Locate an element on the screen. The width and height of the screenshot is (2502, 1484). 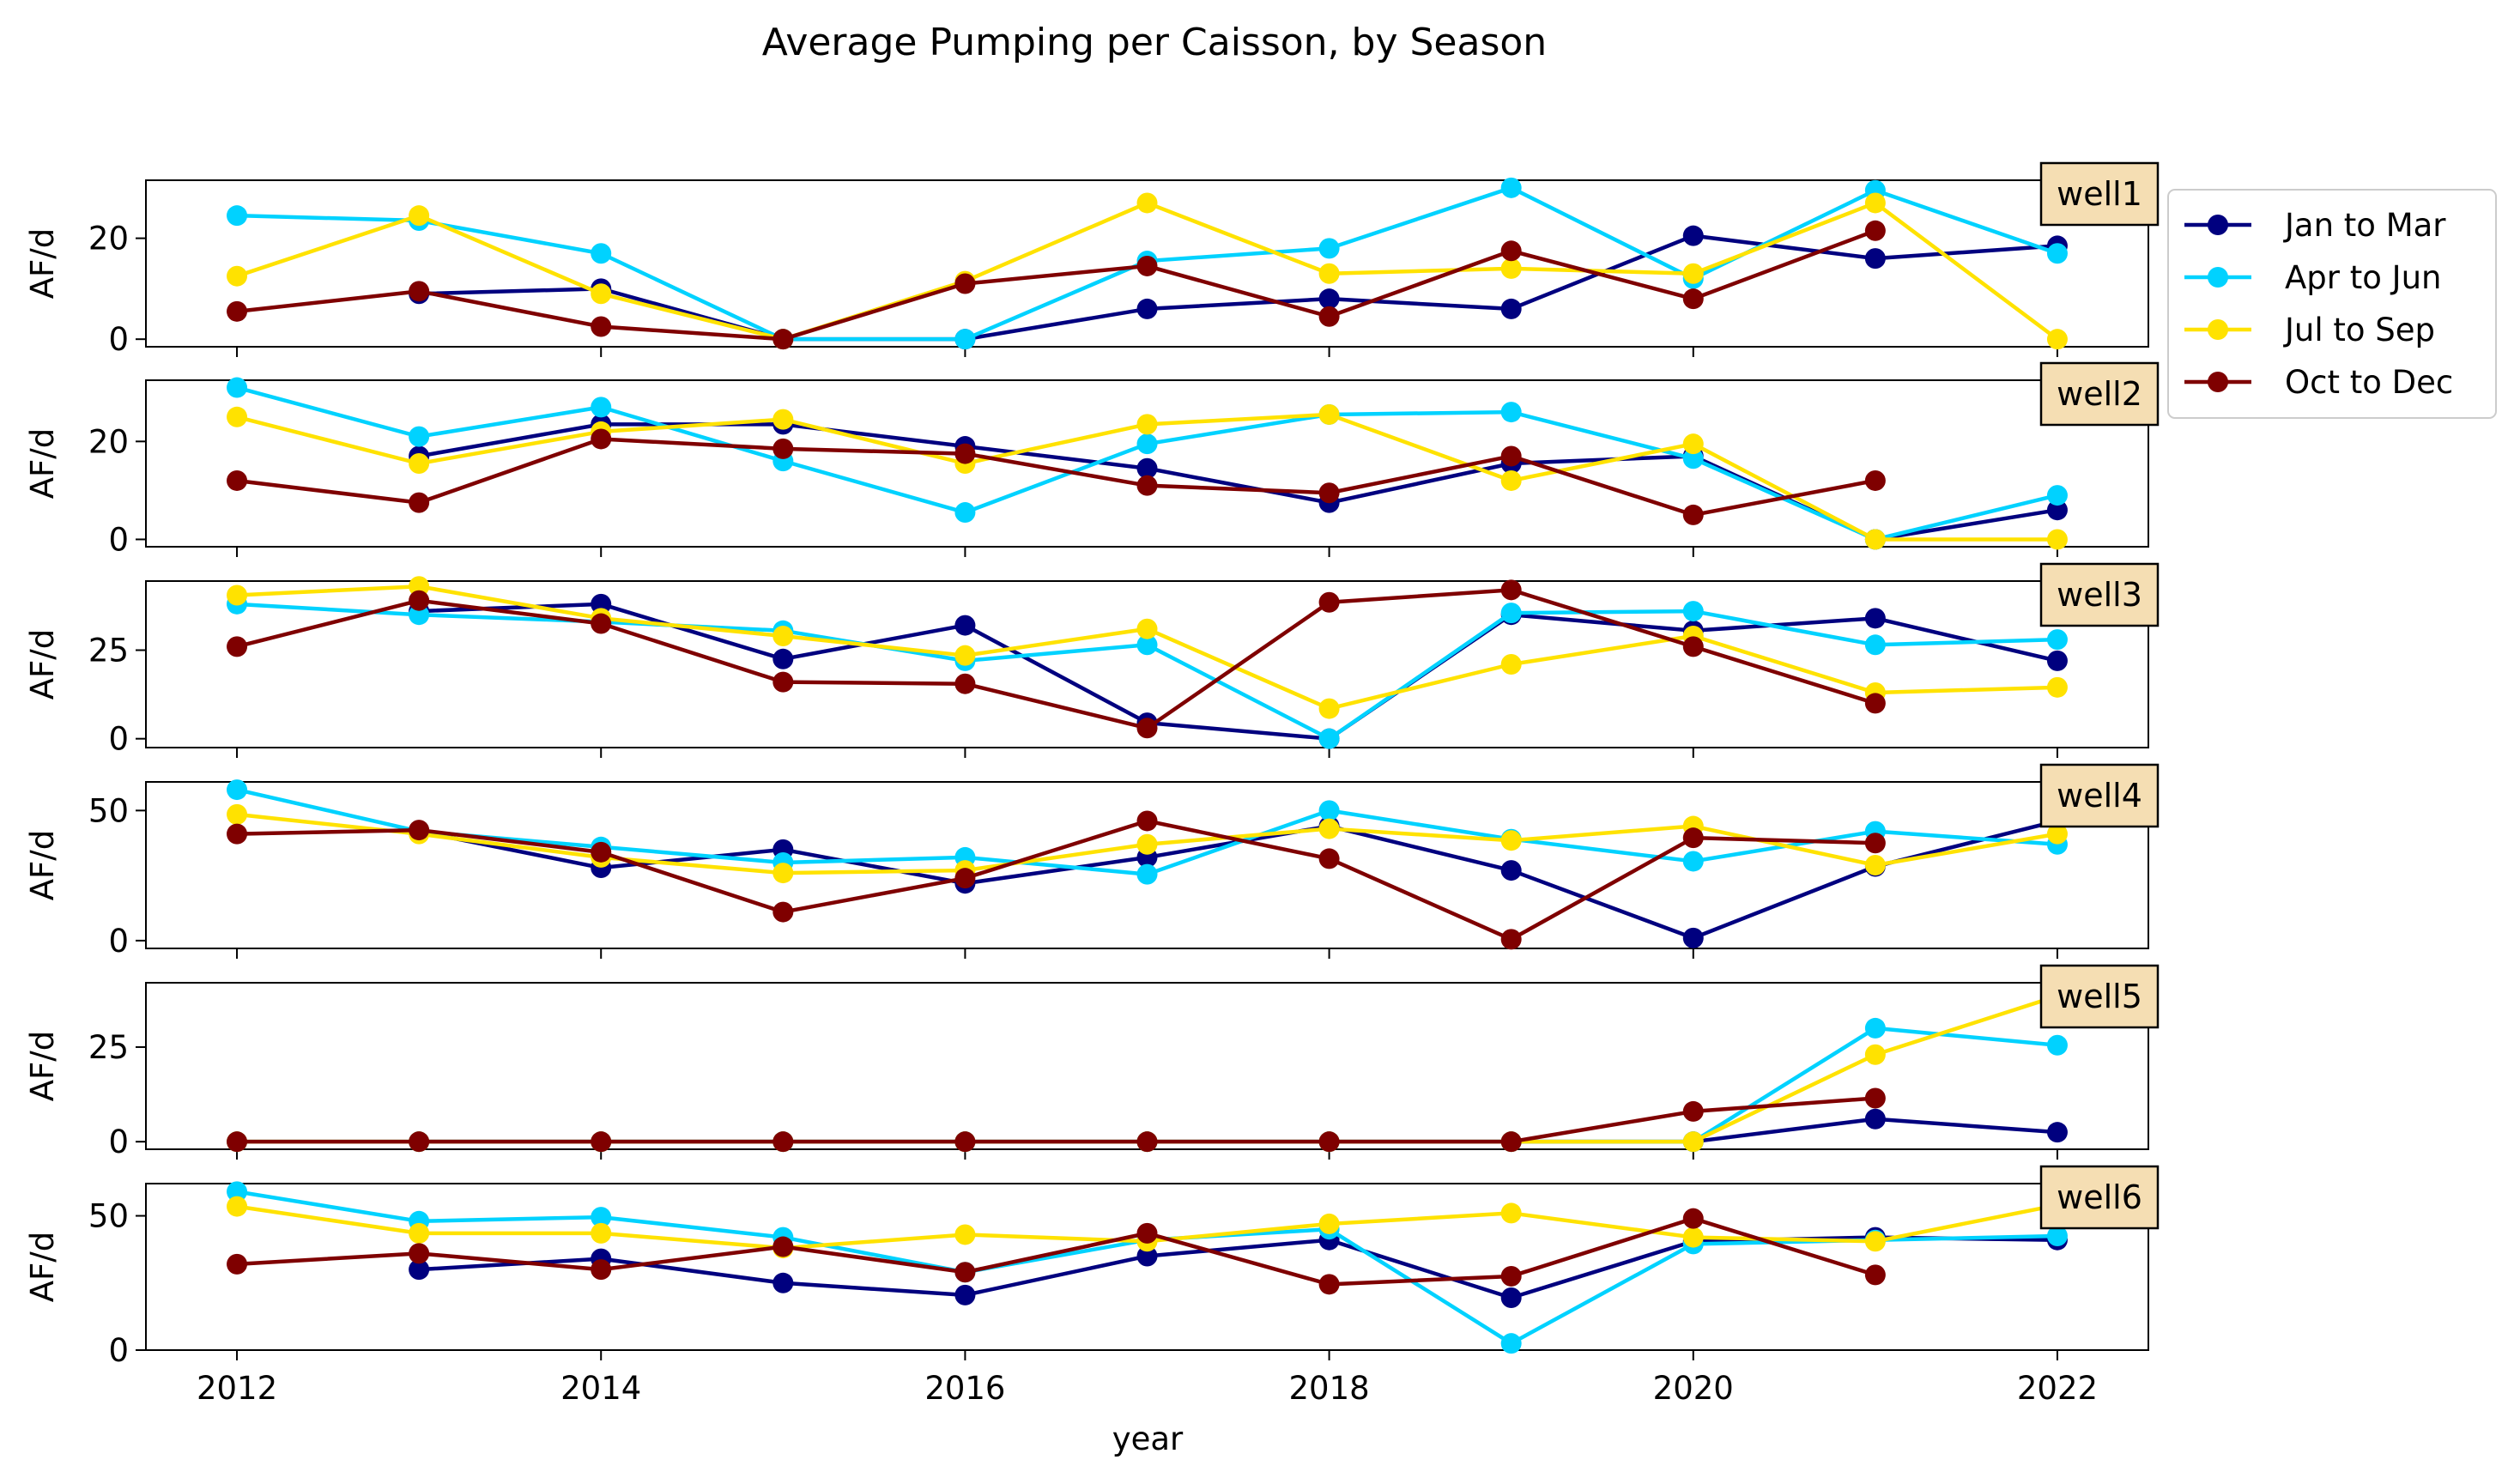
panel-tag-label: well6 is located at coordinates (2099, 1197).